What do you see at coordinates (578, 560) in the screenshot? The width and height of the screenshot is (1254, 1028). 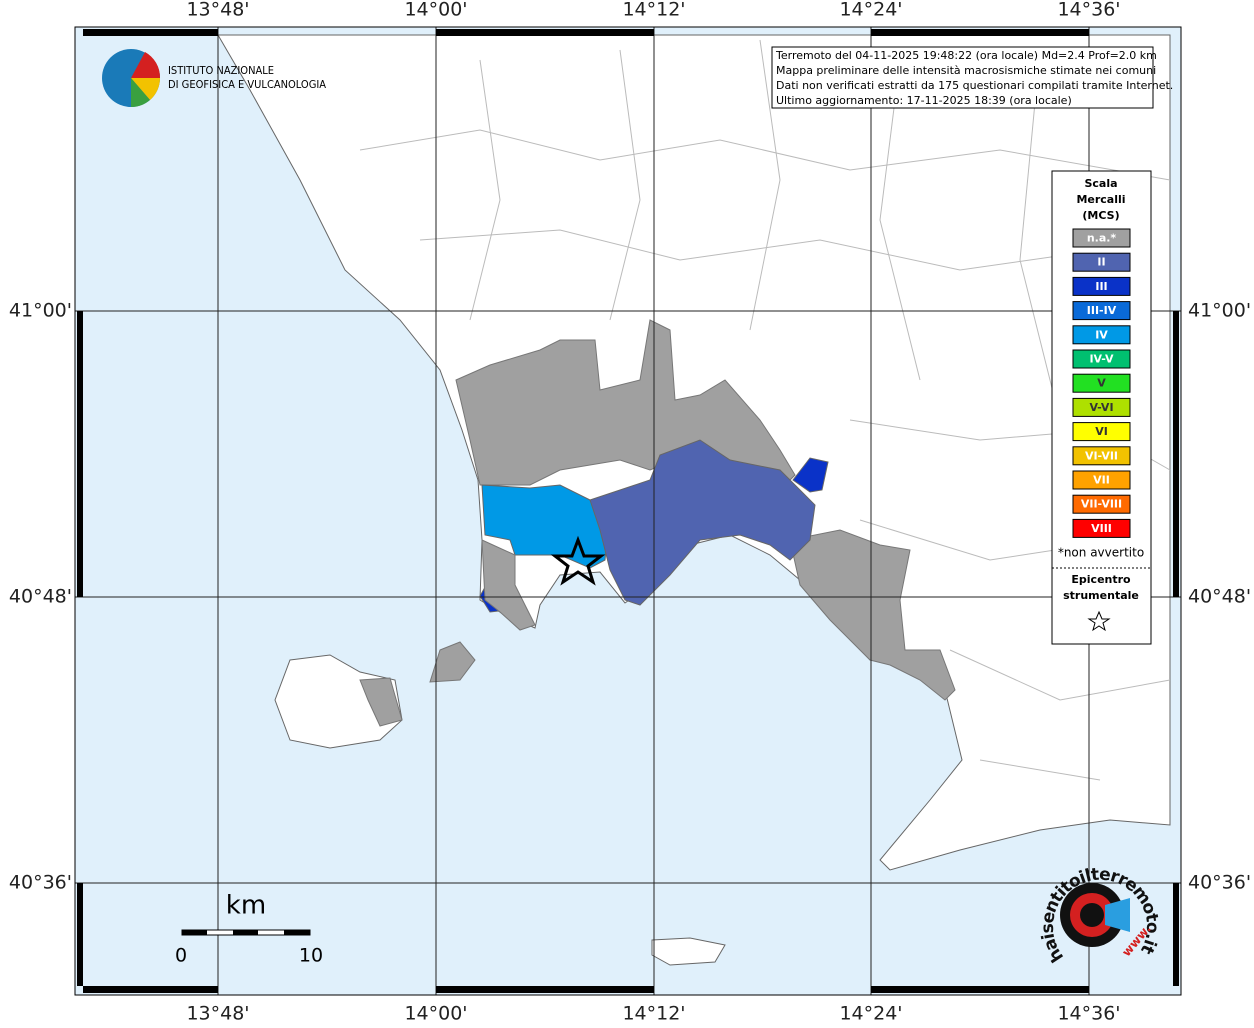 I see `epicenter-star` at bounding box center [578, 560].